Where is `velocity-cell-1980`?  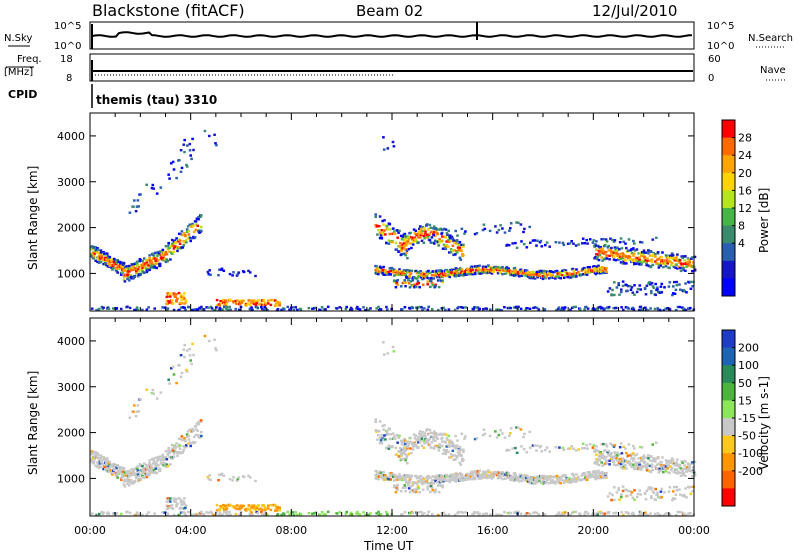 velocity-cell-1980 is located at coordinates (639, 464).